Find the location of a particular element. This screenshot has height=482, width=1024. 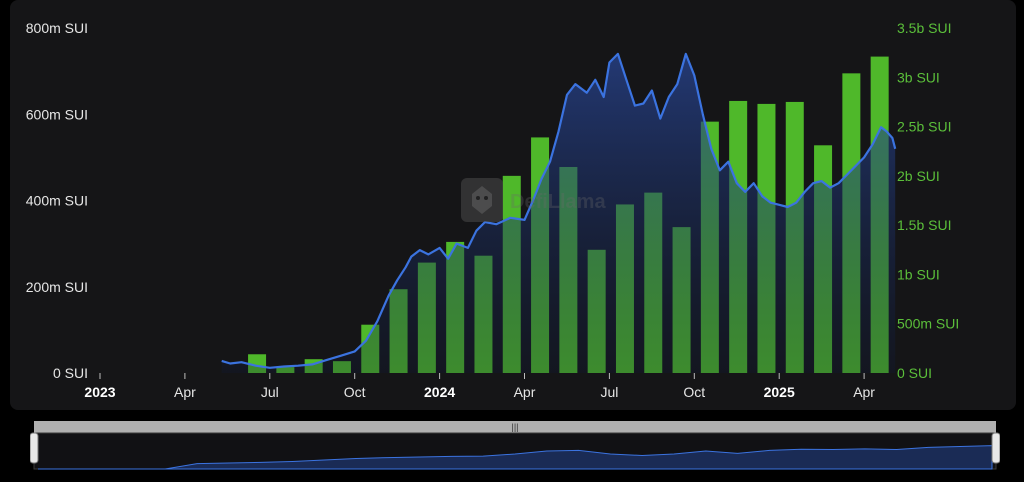

right-tick-label: 2.5b SUI is located at coordinates (924, 127).